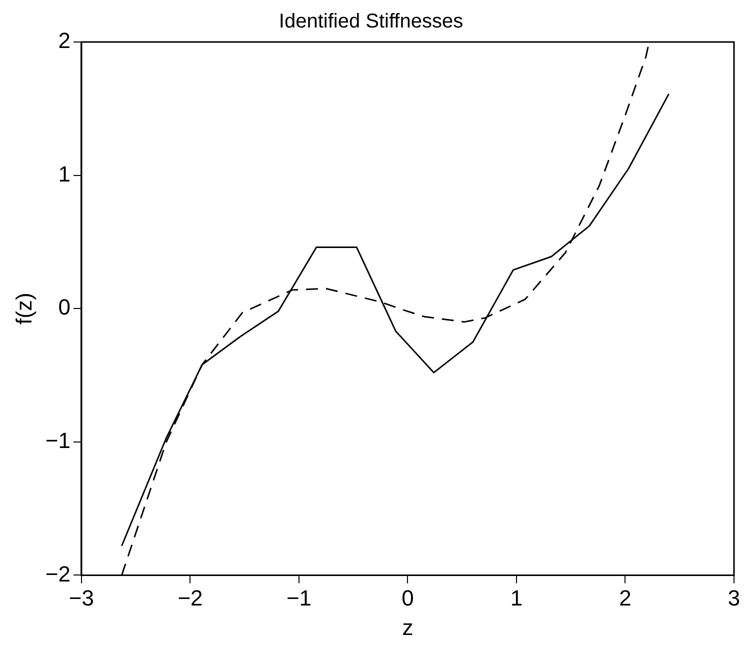 Image resolution: width=756 pixels, height=650 pixels. What do you see at coordinates (64, 173) in the screenshot?
I see `y-tick-label: 1` at bounding box center [64, 173].